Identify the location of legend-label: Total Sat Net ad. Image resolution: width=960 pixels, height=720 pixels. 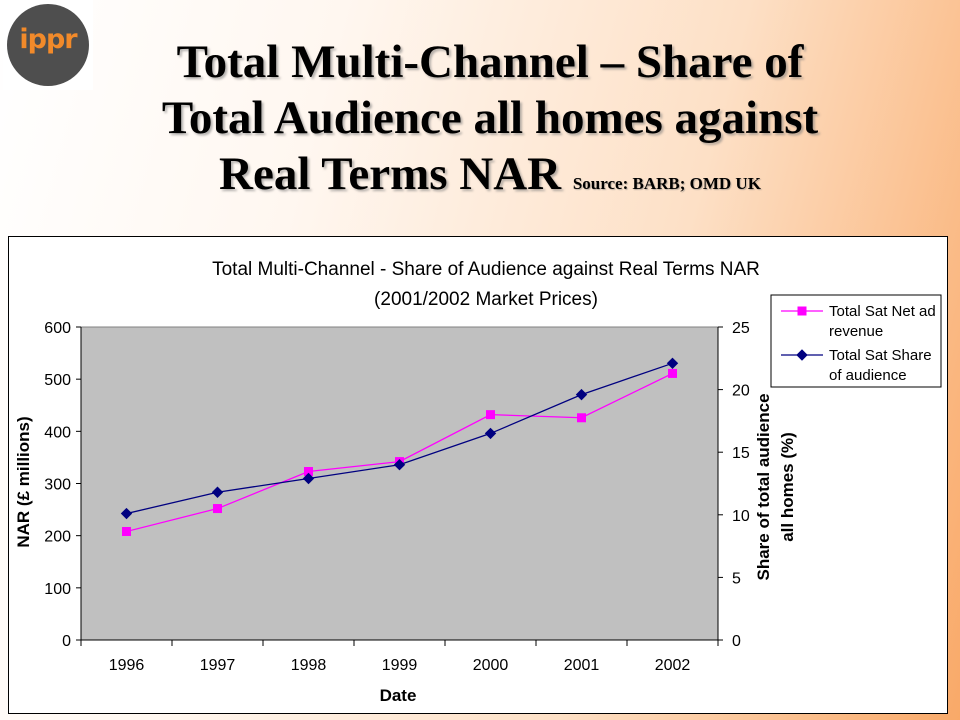
(882, 311).